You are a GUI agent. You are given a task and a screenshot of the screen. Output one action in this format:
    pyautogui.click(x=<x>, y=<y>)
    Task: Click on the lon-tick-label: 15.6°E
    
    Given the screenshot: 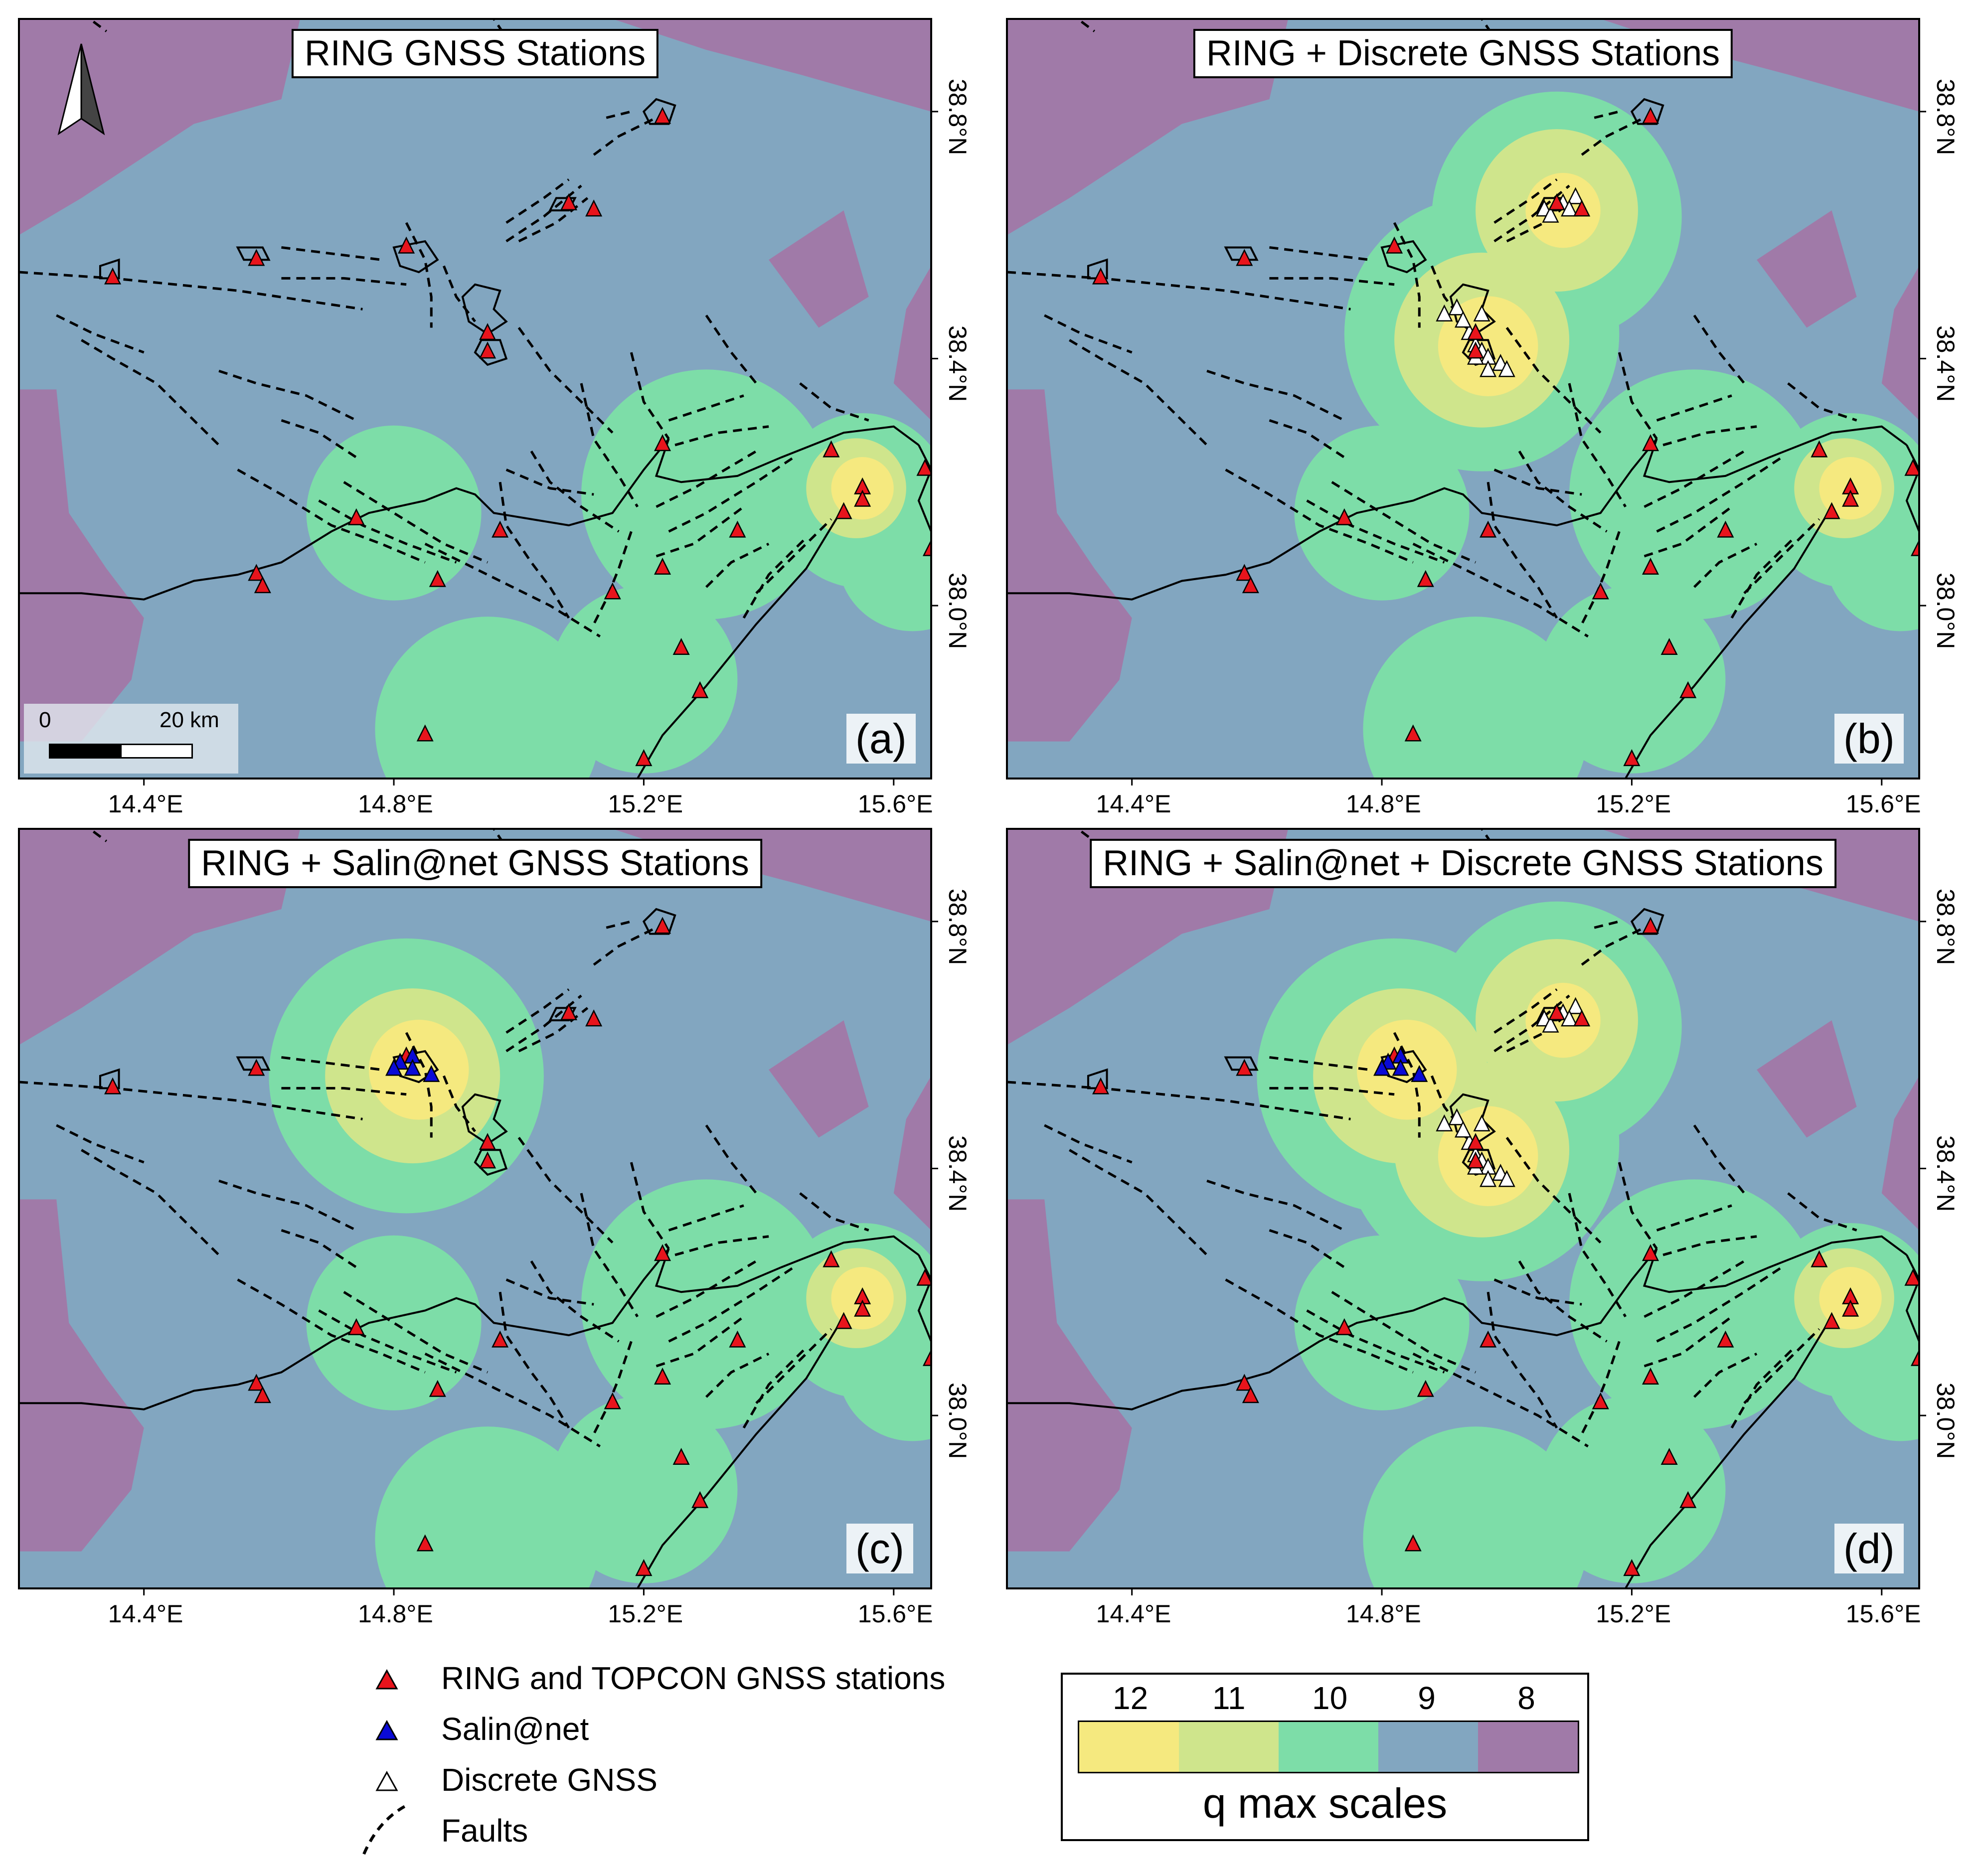 What is the action you would take?
    pyautogui.click(x=1883, y=804)
    